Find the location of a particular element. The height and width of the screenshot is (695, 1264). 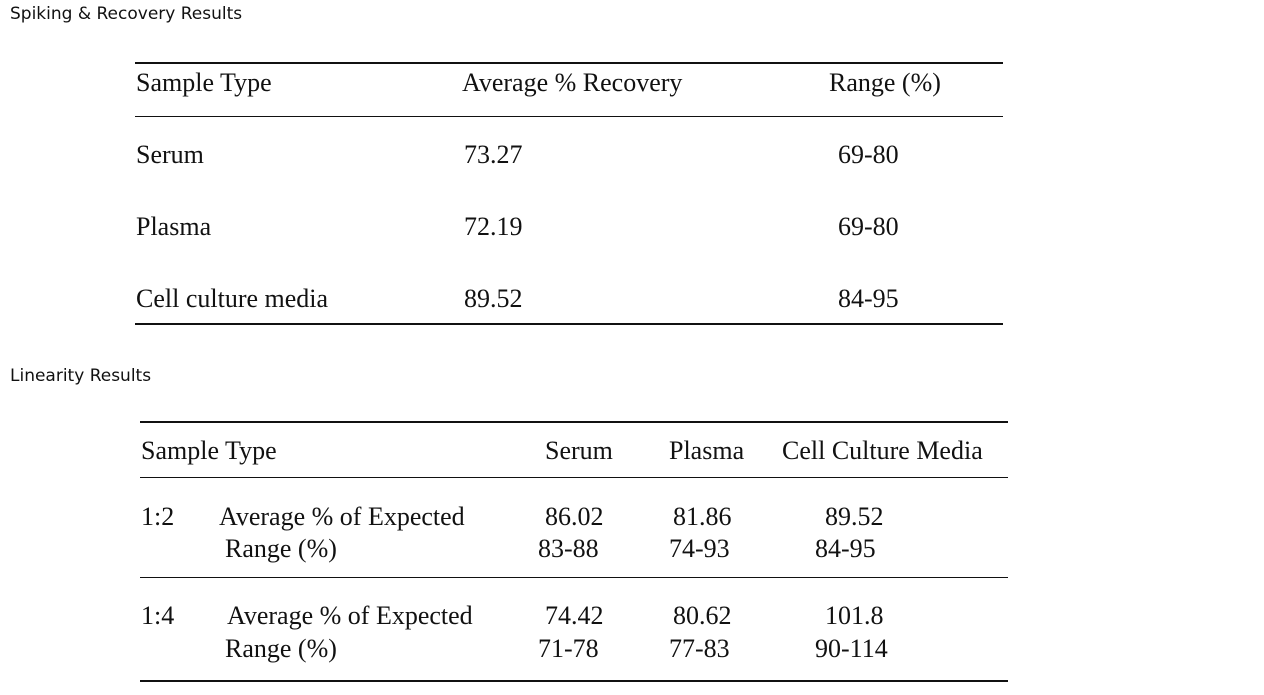

spiking-row-range: 84-95 is located at coordinates (868, 298).